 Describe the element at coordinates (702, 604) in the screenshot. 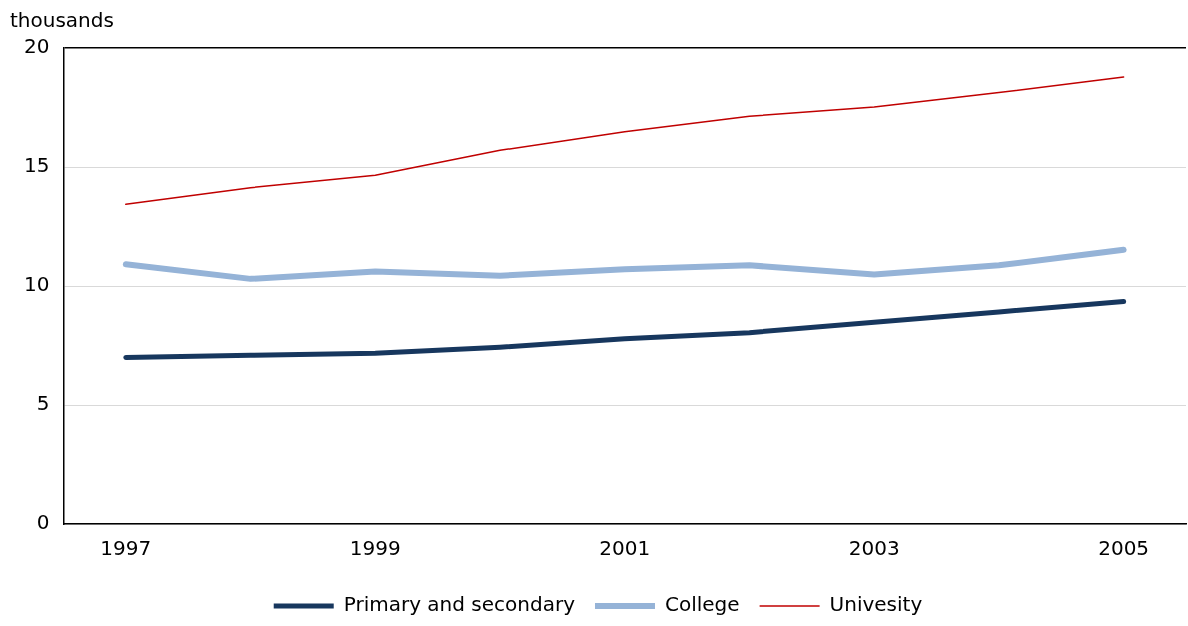

I see `legend-label: College` at that location.